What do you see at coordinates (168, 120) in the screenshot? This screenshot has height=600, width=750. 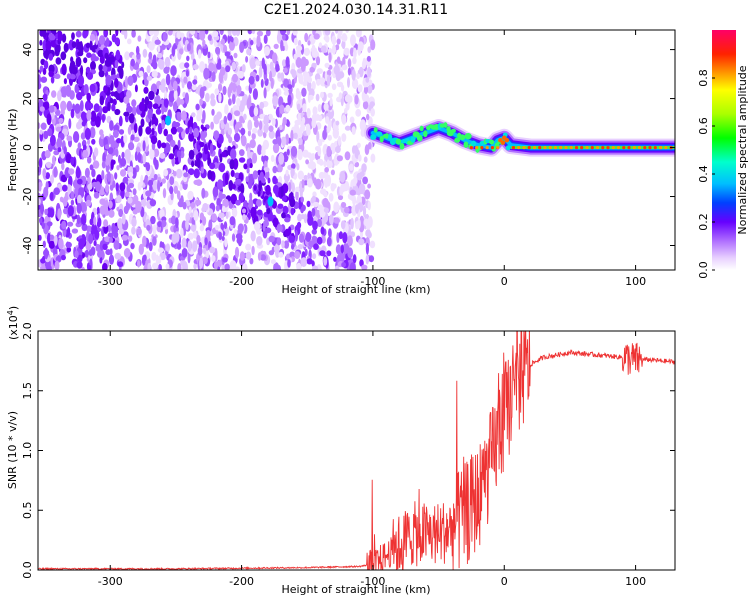 I see `noise-blob-highlight` at bounding box center [168, 120].